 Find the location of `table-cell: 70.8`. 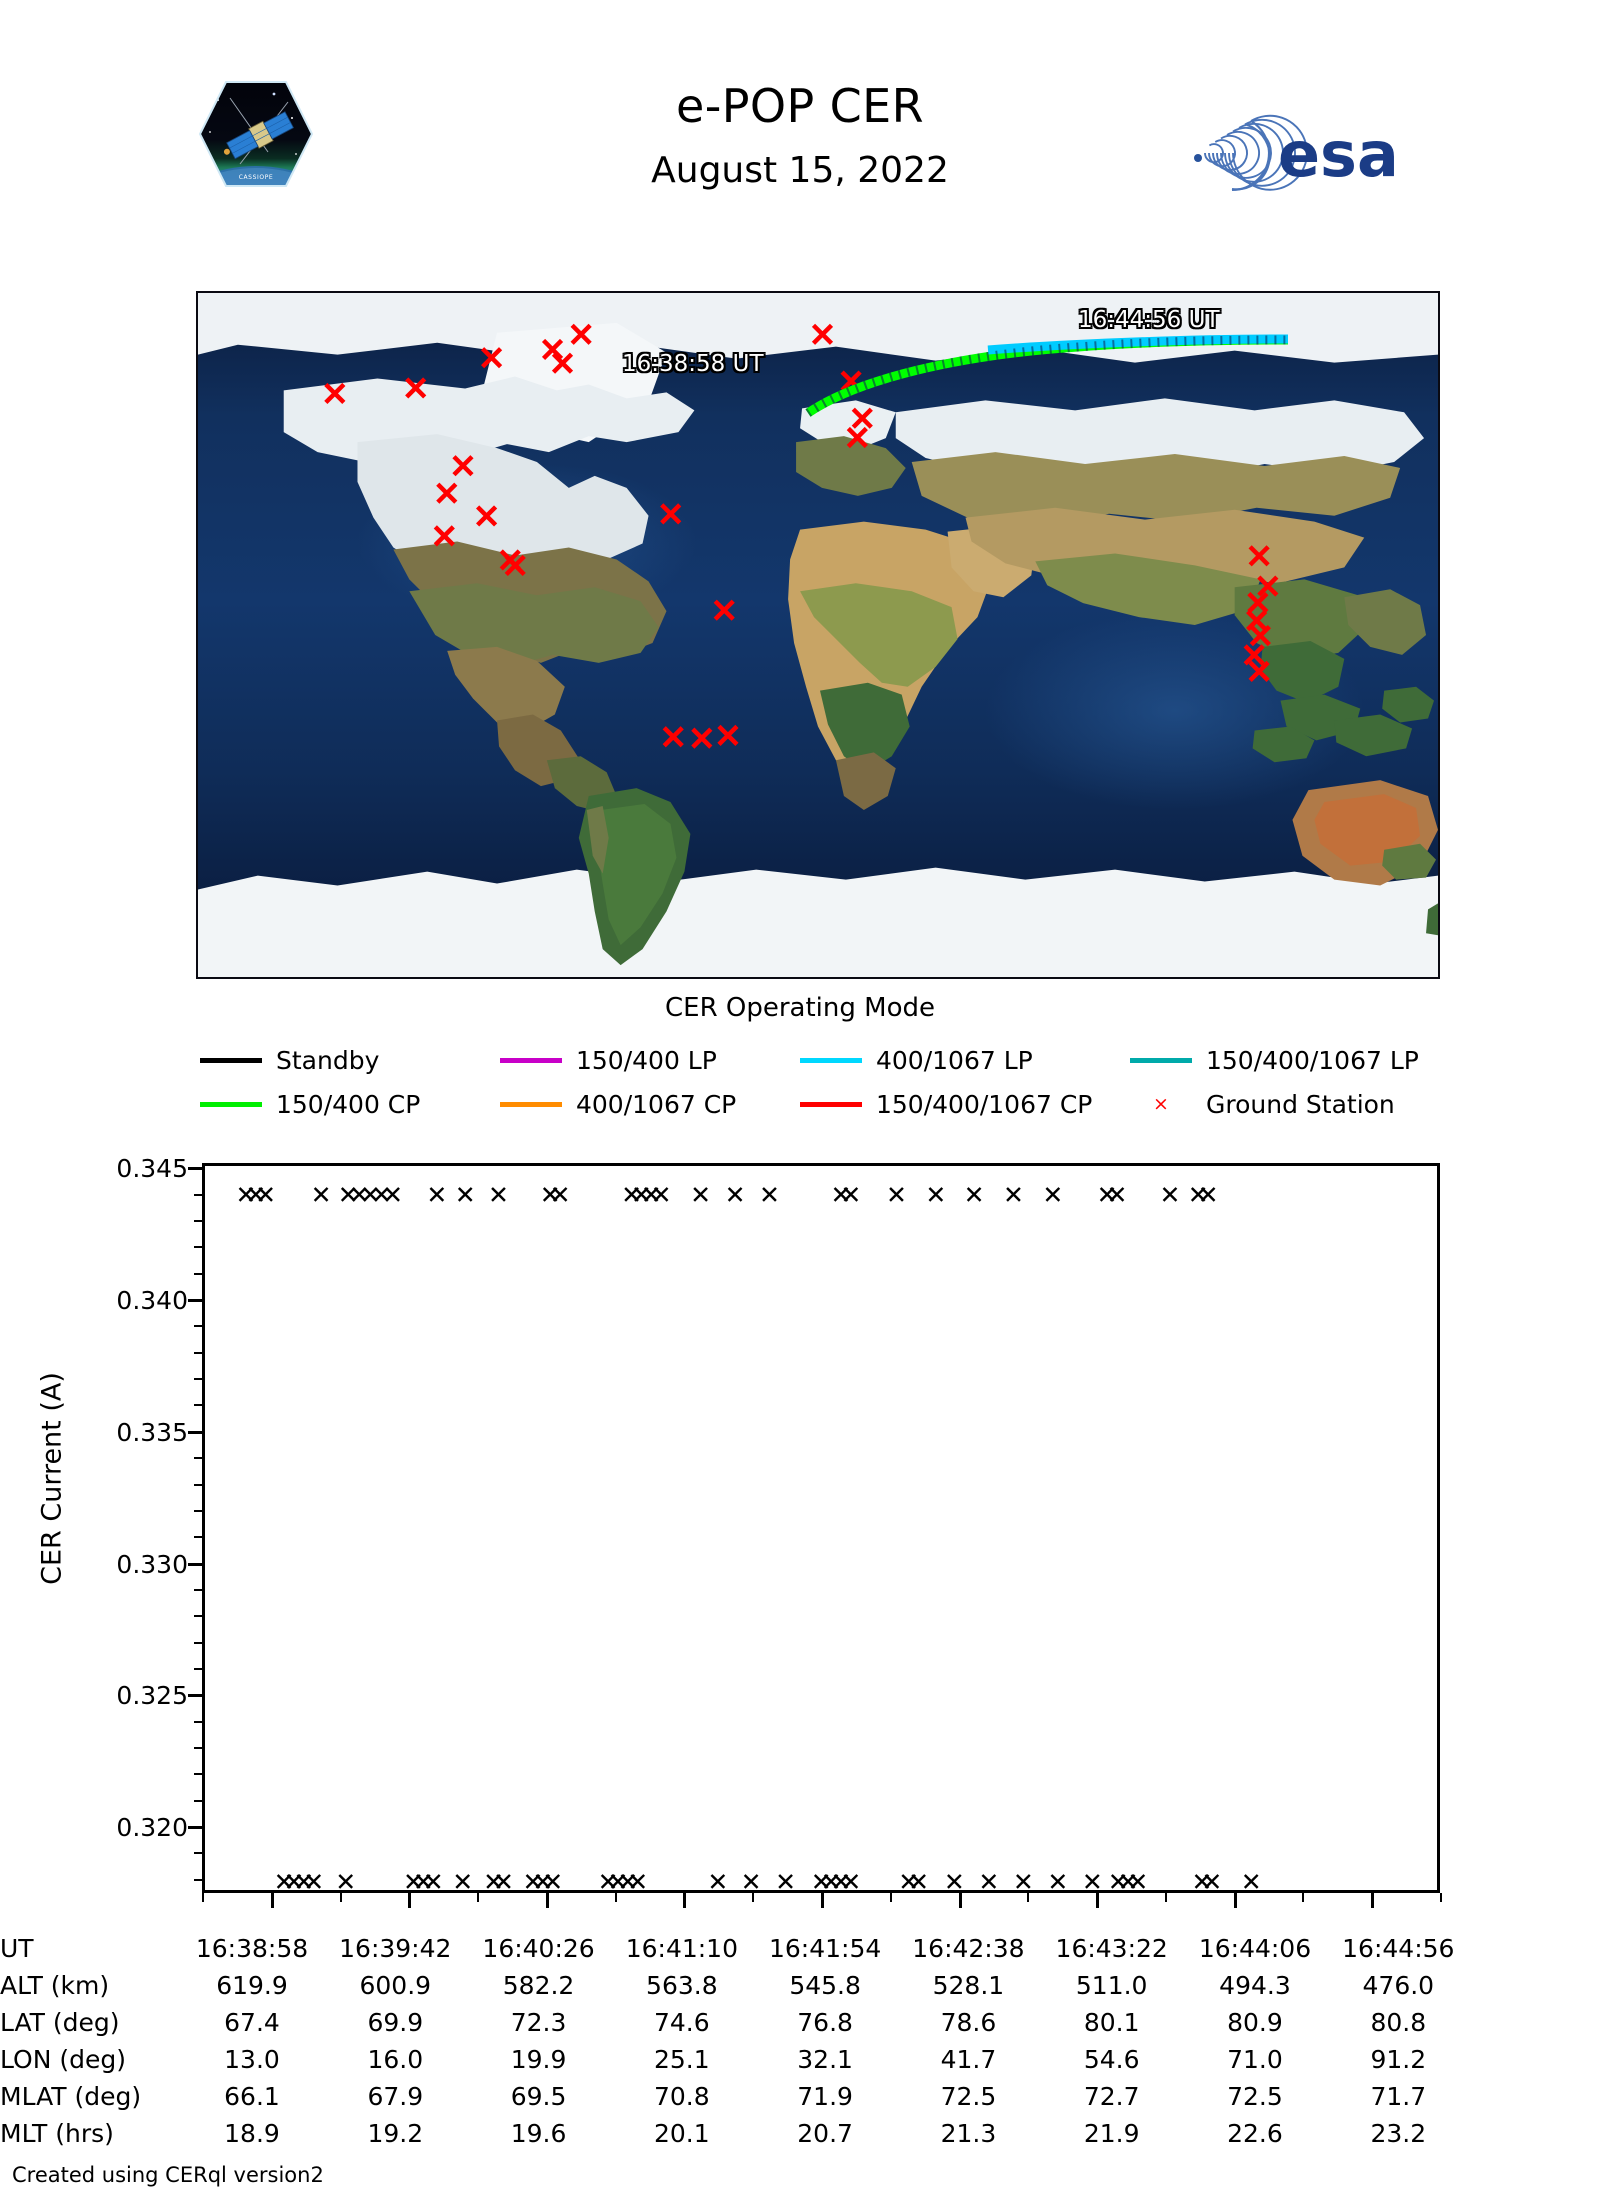

table-cell: 70.8 is located at coordinates (682, 2096).